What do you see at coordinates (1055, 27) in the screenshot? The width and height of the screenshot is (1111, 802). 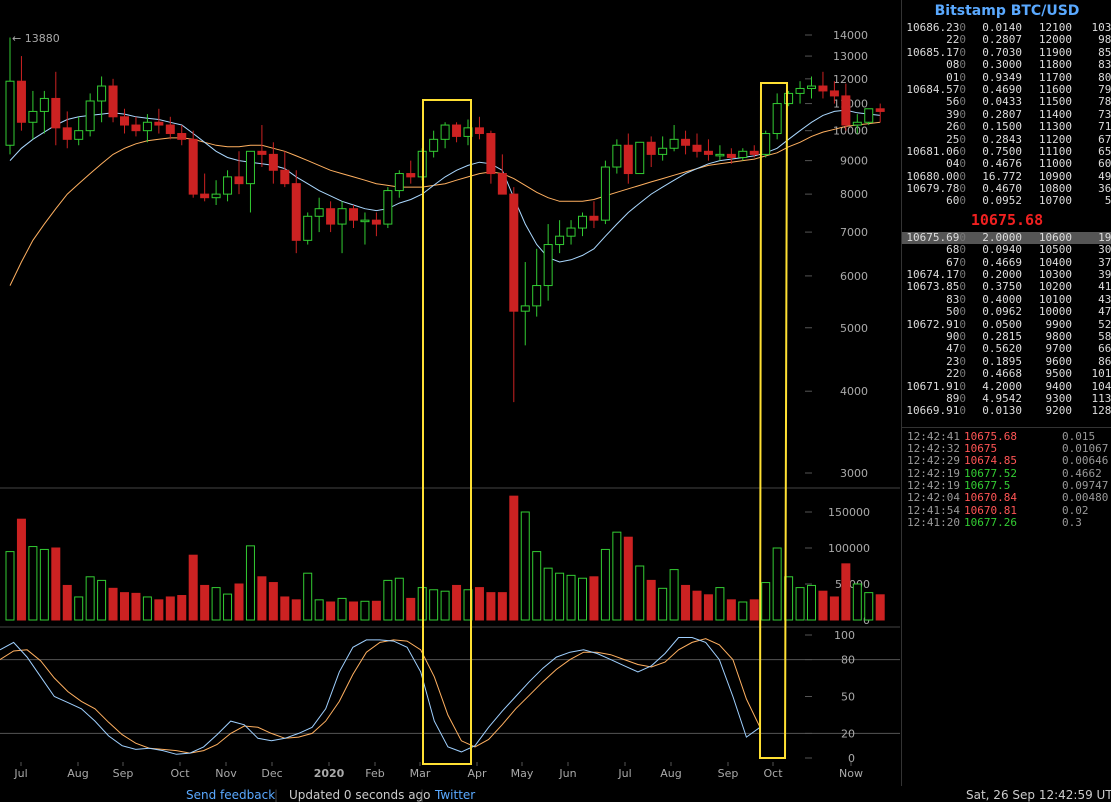 I see `price-level: 12100` at bounding box center [1055, 27].